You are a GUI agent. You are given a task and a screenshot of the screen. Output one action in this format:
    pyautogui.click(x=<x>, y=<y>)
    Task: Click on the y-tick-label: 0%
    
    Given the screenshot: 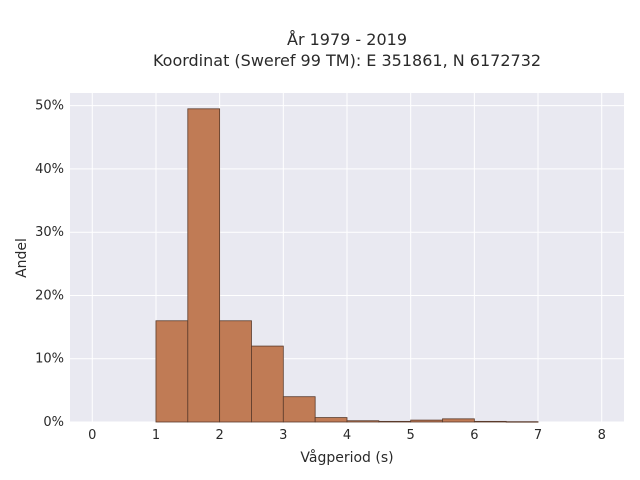 What is the action you would take?
    pyautogui.click(x=53, y=422)
    